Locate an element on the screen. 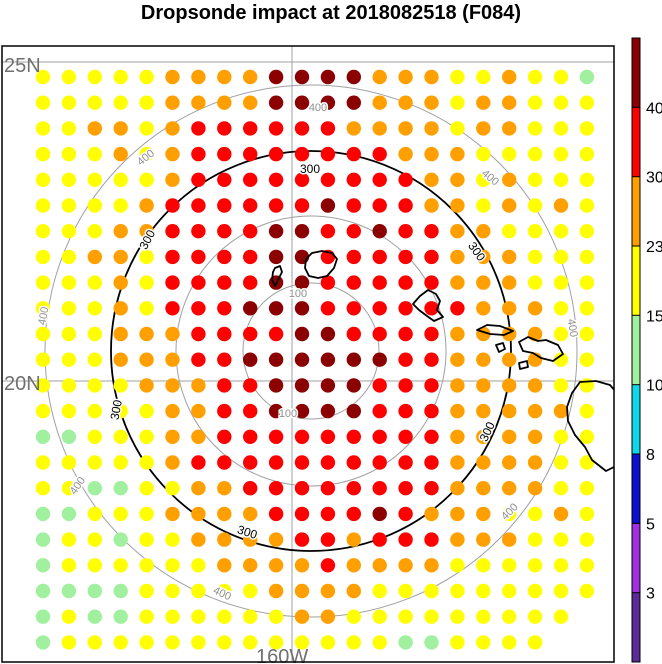 The image size is (662, 664). colorbar-tick-label: 8 is located at coordinates (650, 455).